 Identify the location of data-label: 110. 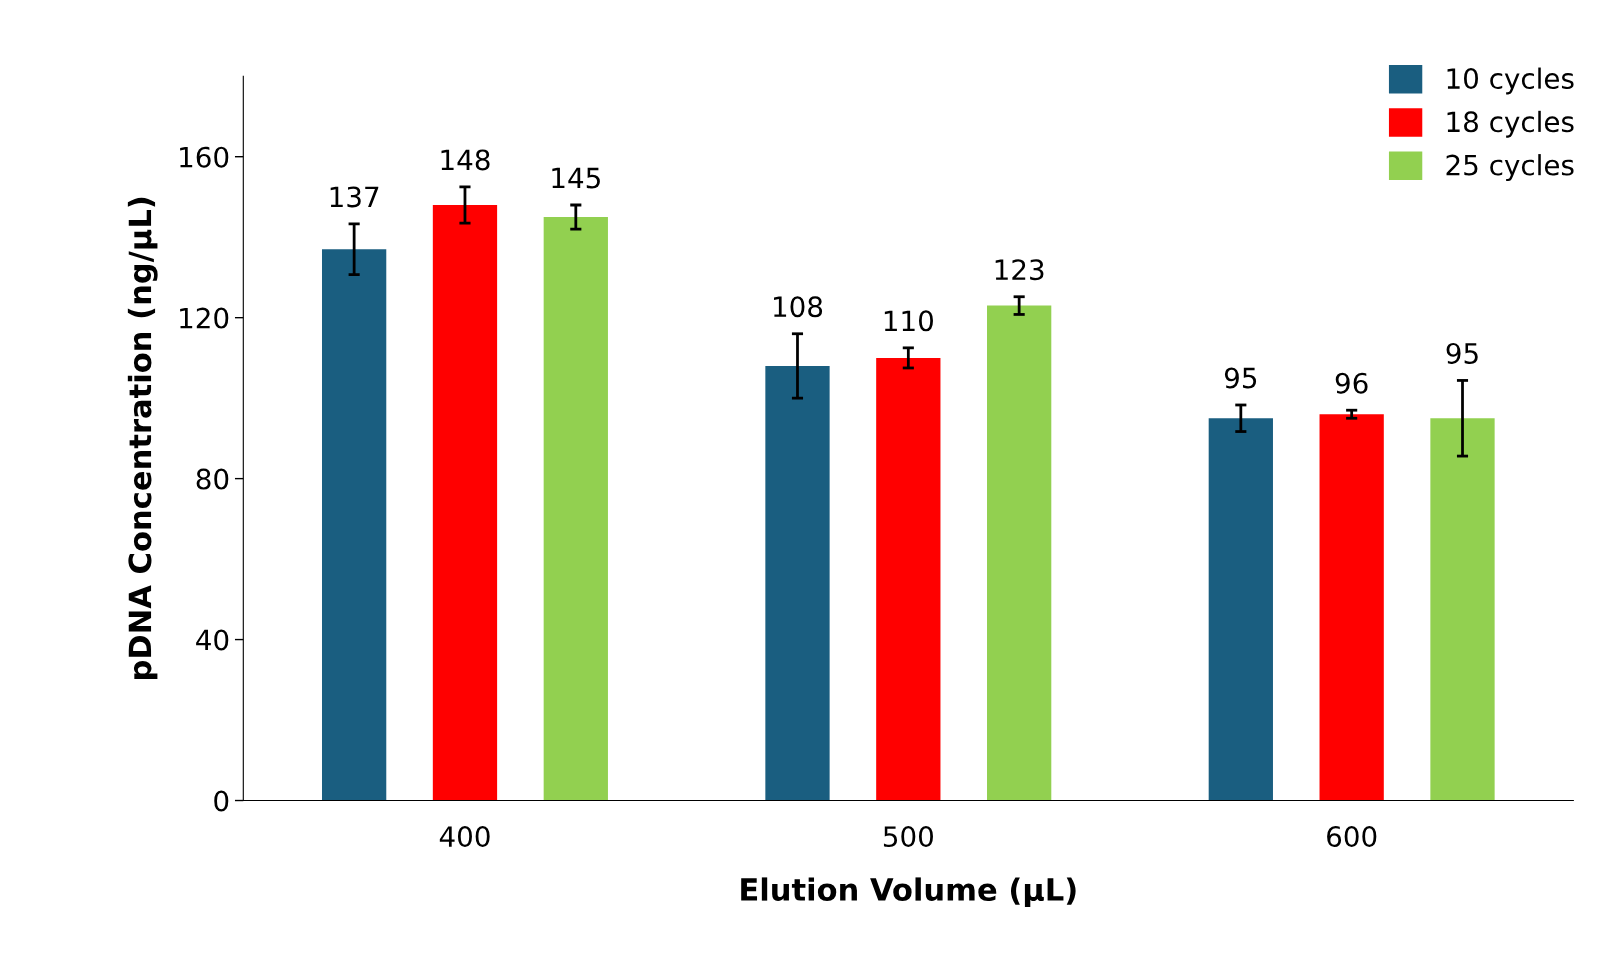
(908, 321).